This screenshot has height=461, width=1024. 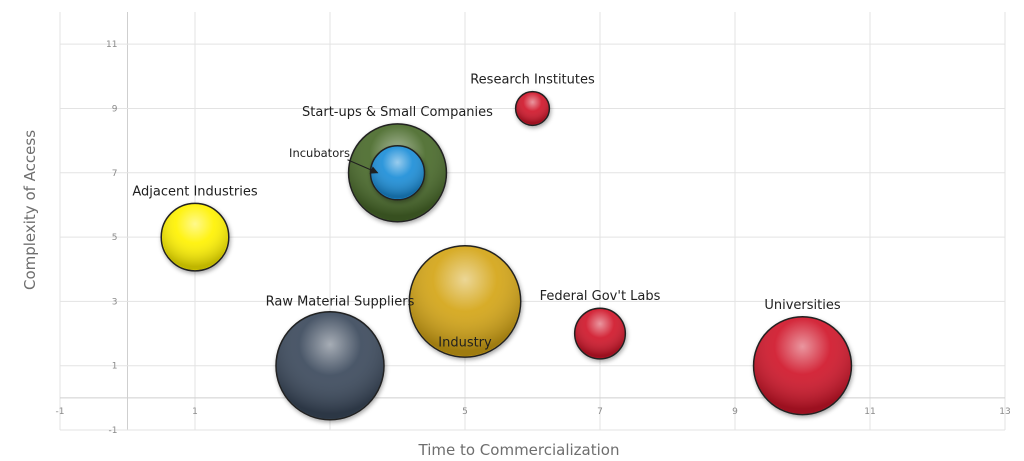 I want to click on y-tick-label: 1, so click(x=115, y=367).